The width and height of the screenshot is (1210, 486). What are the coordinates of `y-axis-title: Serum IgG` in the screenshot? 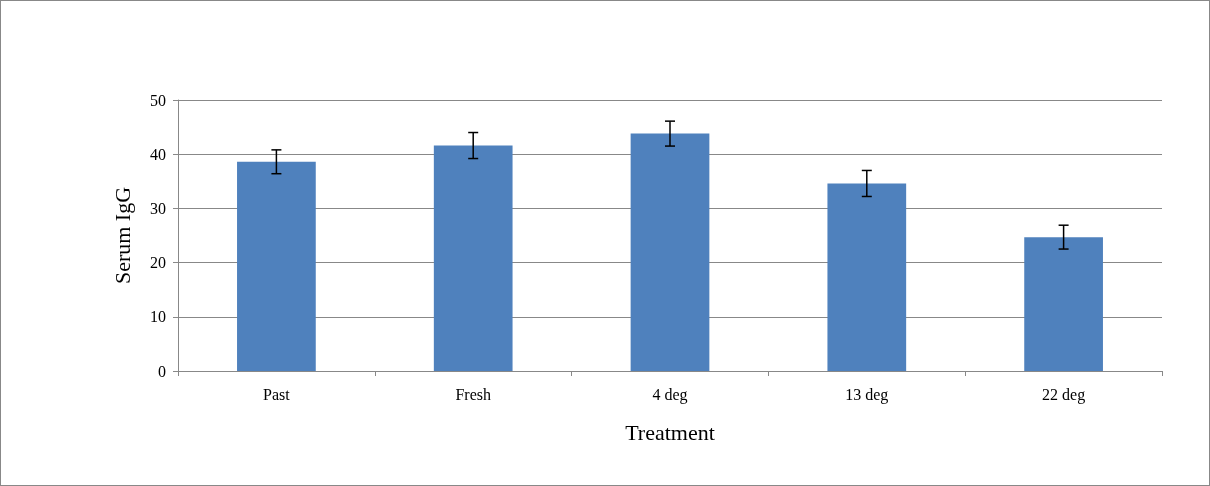 It's located at (122, 235).